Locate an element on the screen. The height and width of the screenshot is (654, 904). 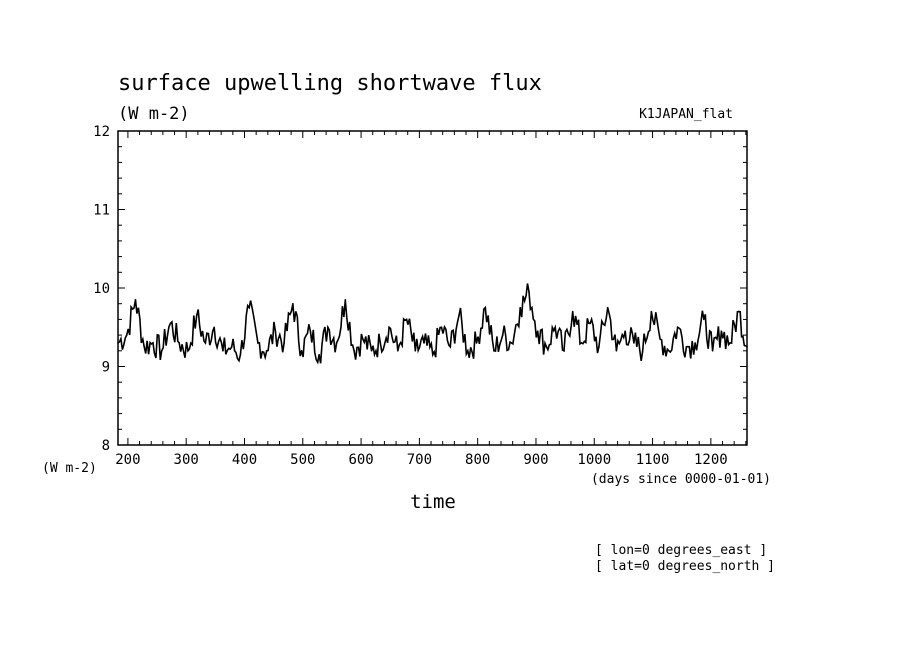
annotation-lon: [ lon=0 degrees_east ] is located at coordinates (681, 550).